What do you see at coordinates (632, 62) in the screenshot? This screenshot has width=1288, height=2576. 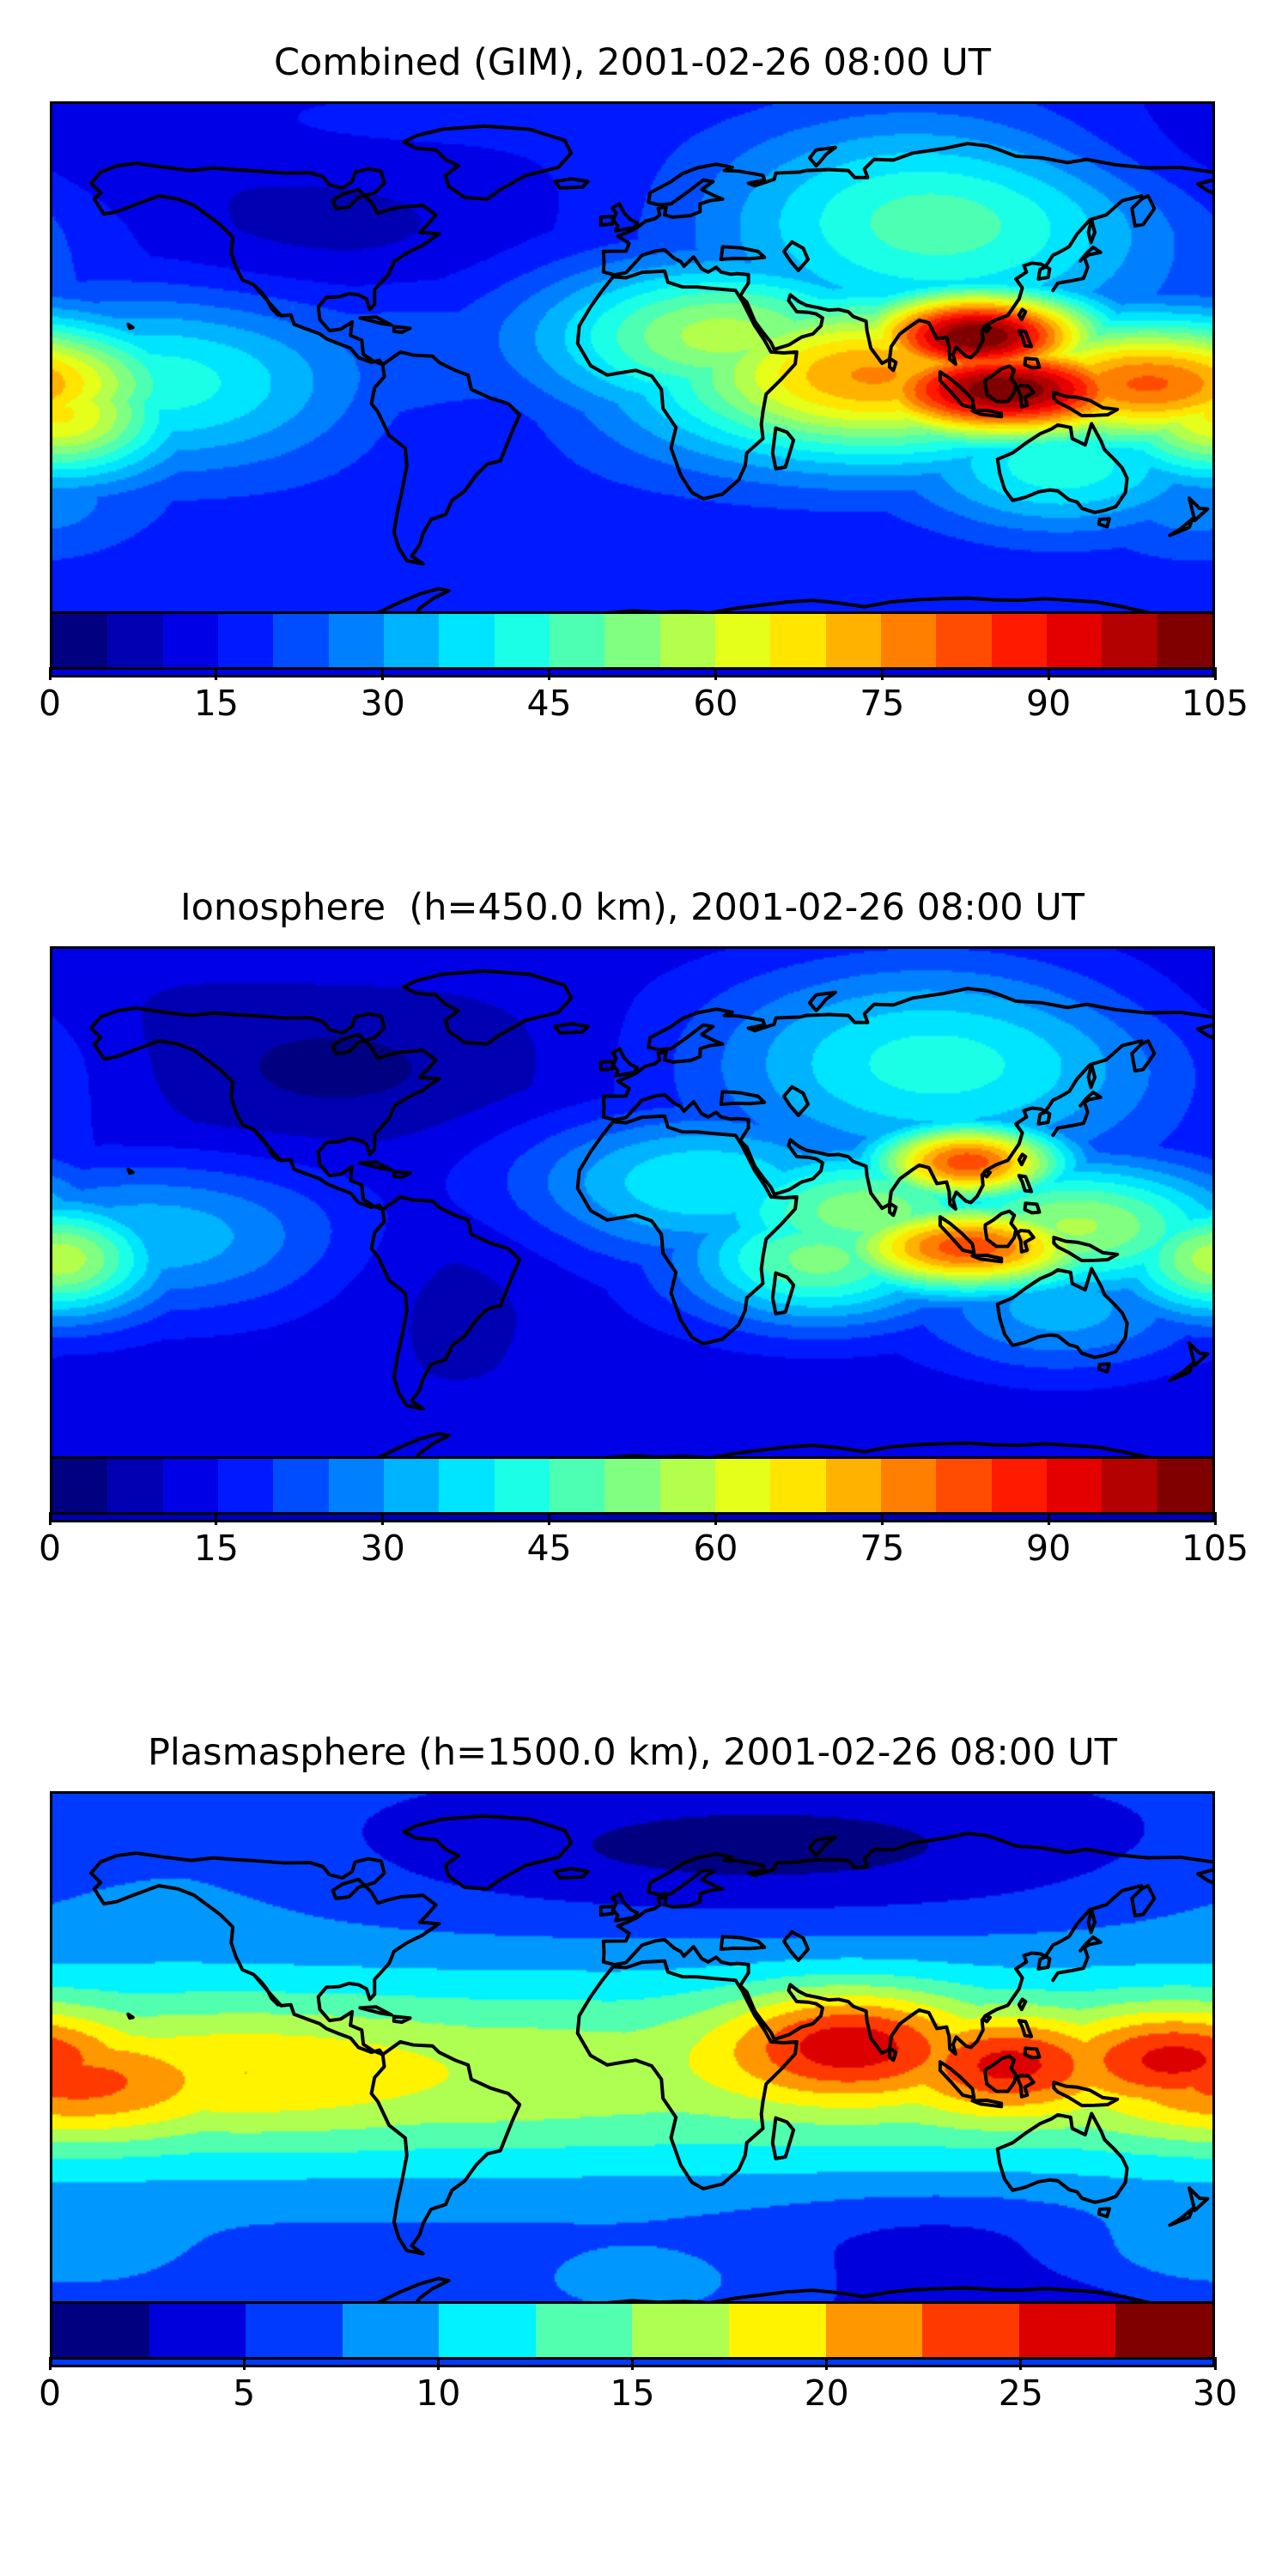 I see `panel-title: Combined (GIM), 2001-02-26 08:00 UT` at bounding box center [632, 62].